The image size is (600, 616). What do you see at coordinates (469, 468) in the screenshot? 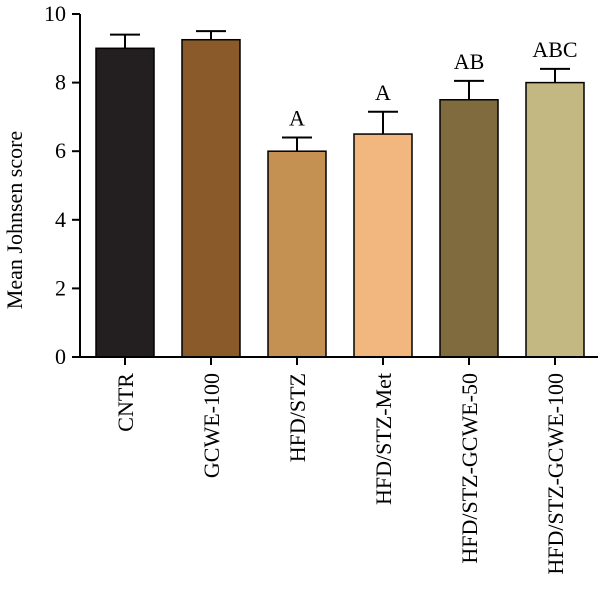
I see `x-category-label: HFD/STZ-GCWE-50` at bounding box center [469, 468].